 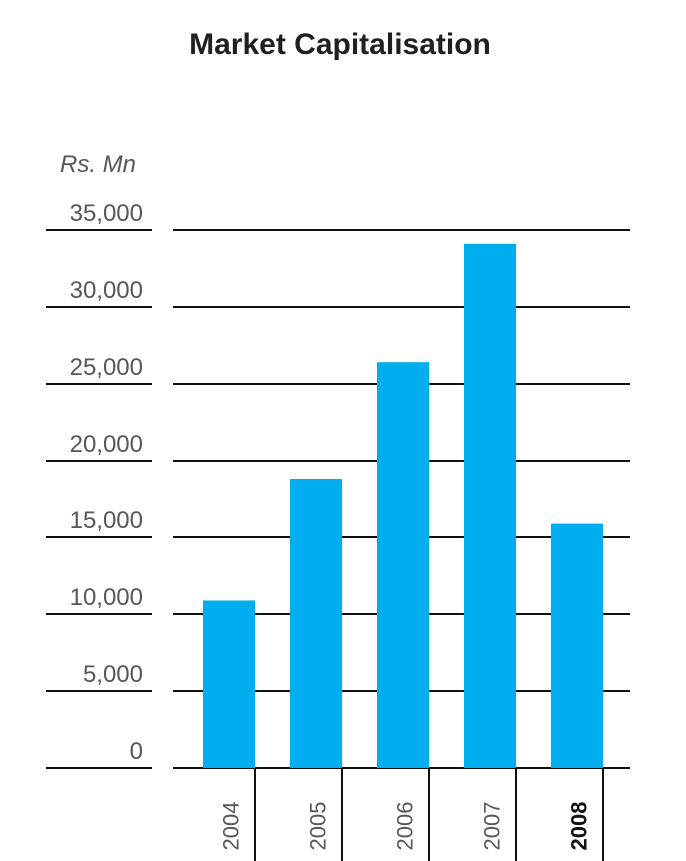 What do you see at coordinates (405, 826) in the screenshot?
I see `x-tick-label: 2006` at bounding box center [405, 826].